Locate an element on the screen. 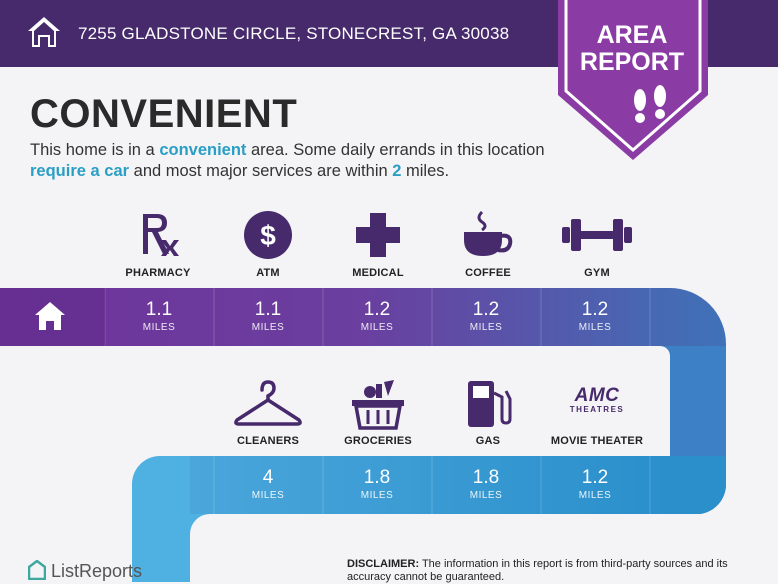 The height and width of the screenshot is (584, 778). label-medical: MEDICAL is located at coordinates (378, 273).